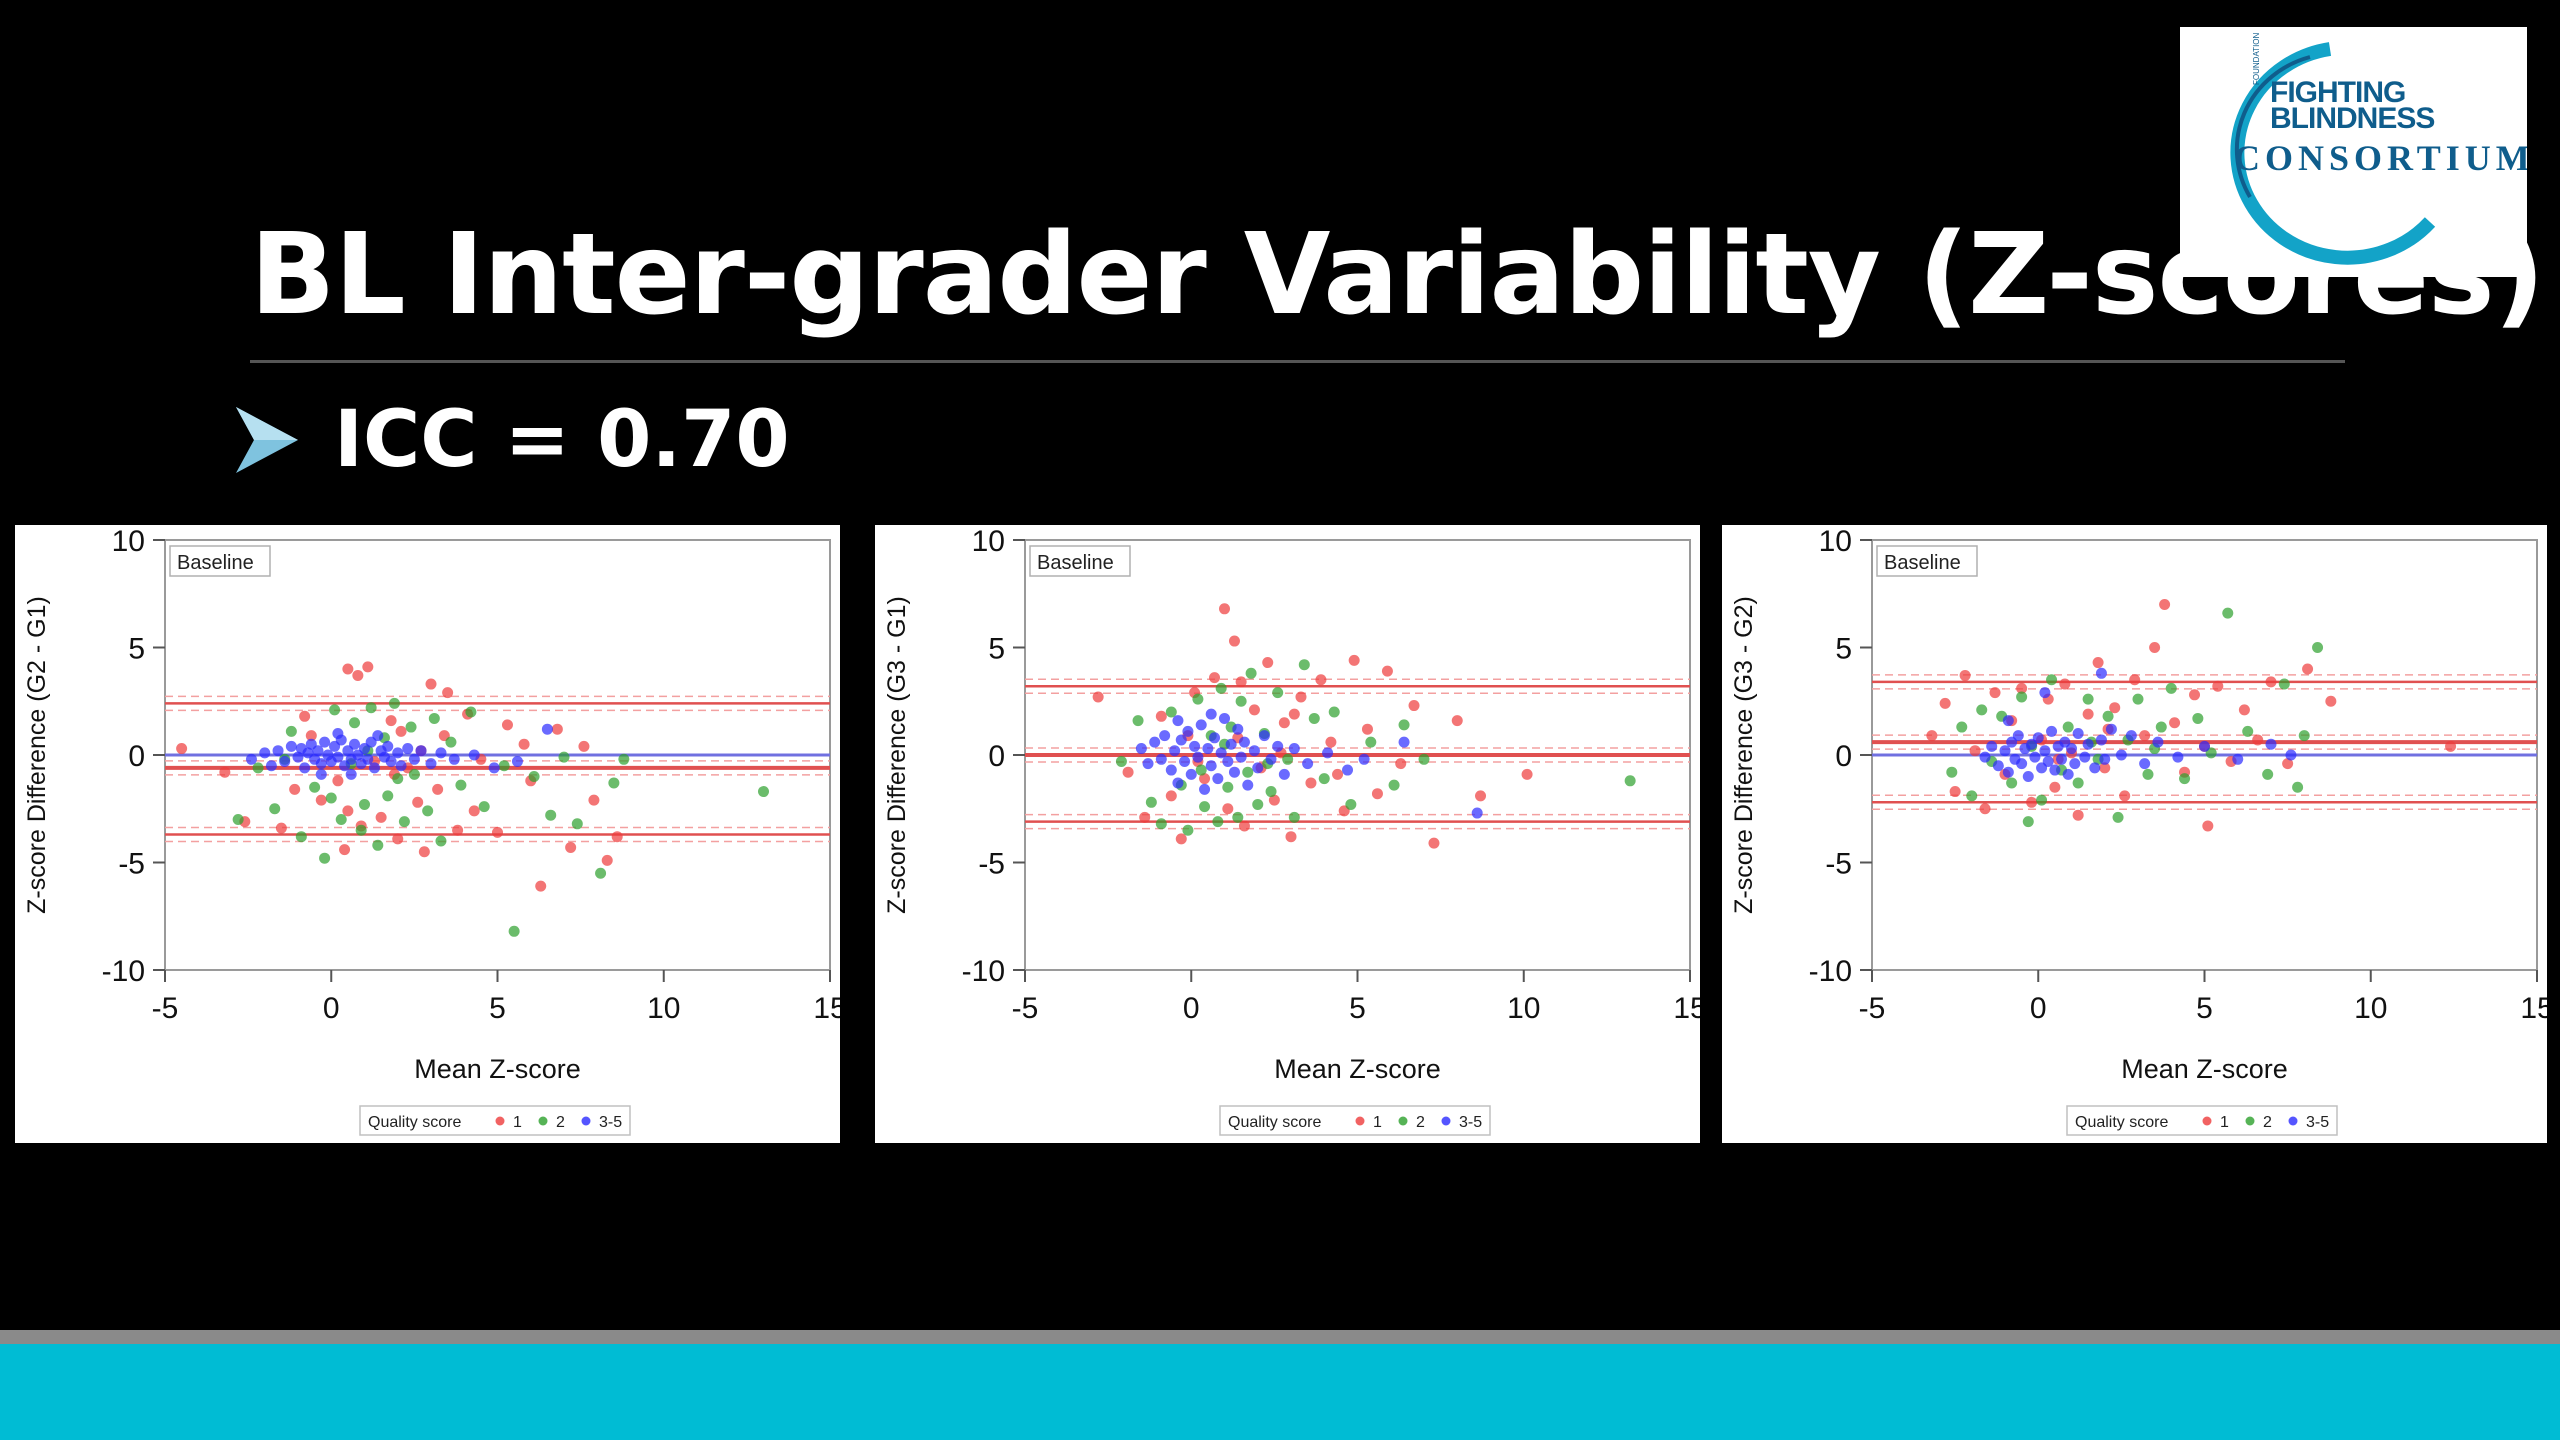  Describe the element at coordinates (610, 1122) in the screenshot. I see `legend-entry: 3-5` at that location.